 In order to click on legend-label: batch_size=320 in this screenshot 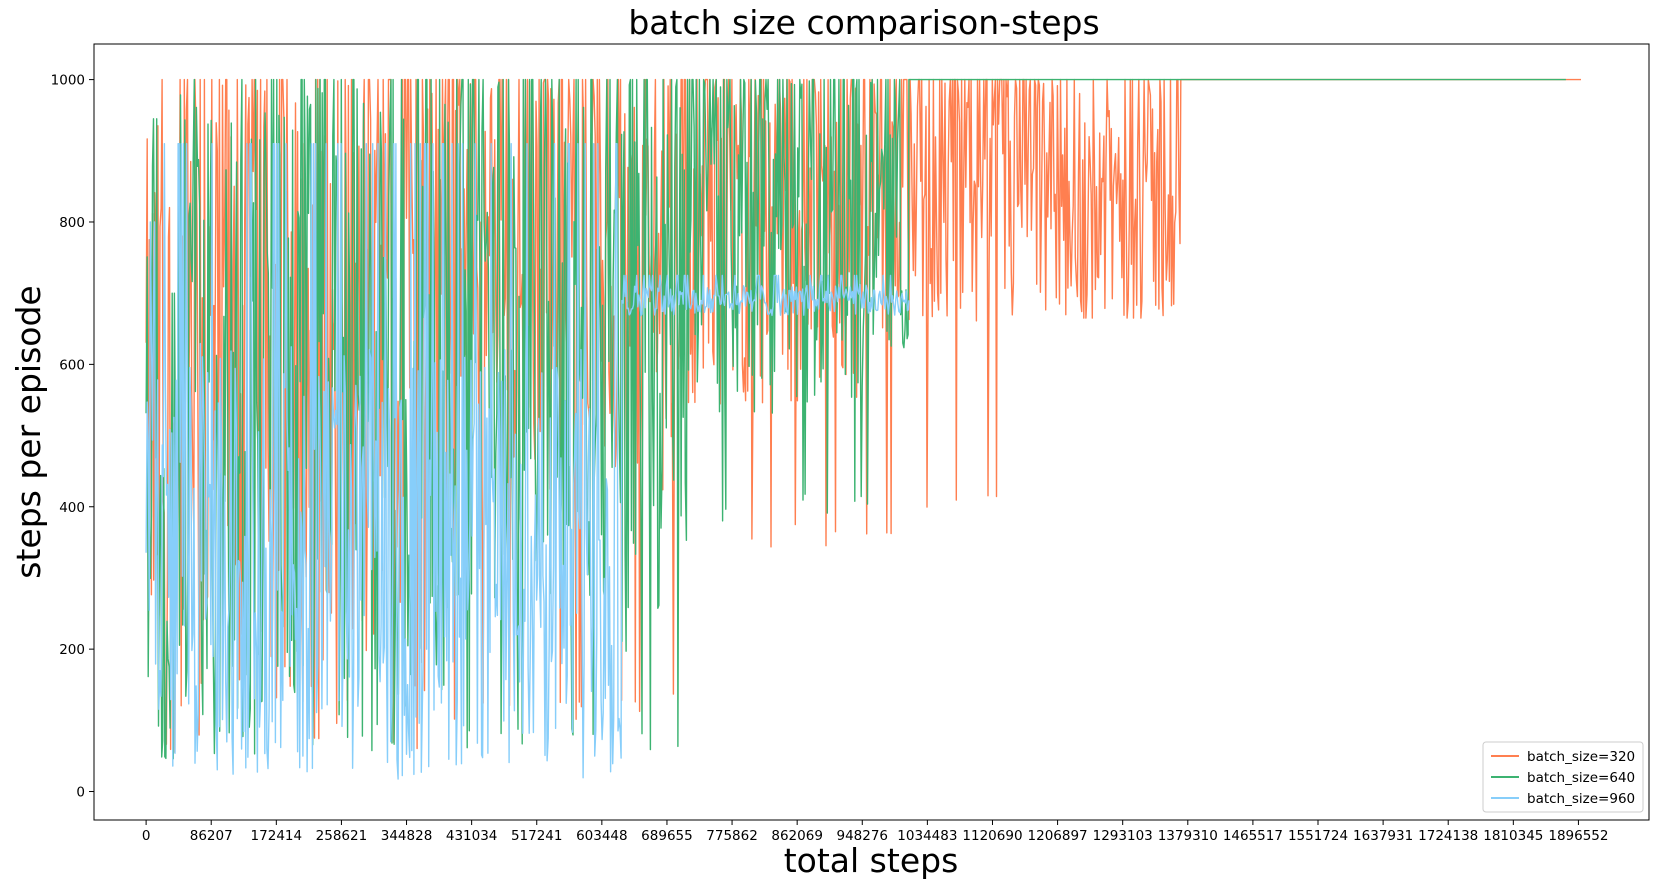, I will do `click(1581, 757)`.